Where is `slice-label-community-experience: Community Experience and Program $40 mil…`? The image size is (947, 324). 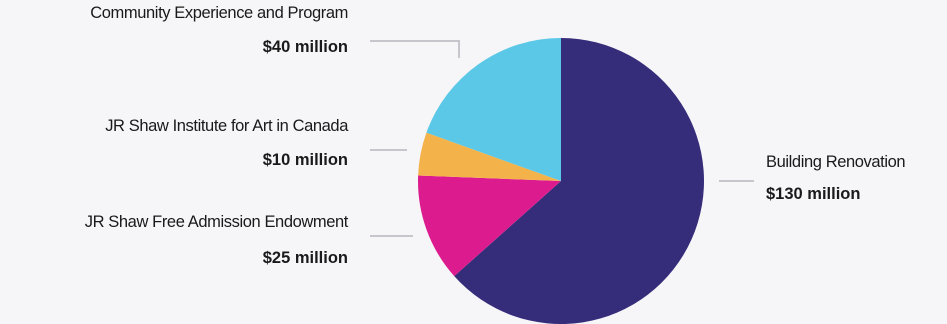
slice-label-community-experience: Community Experience and Program $40 mil… is located at coordinates (219, 30).